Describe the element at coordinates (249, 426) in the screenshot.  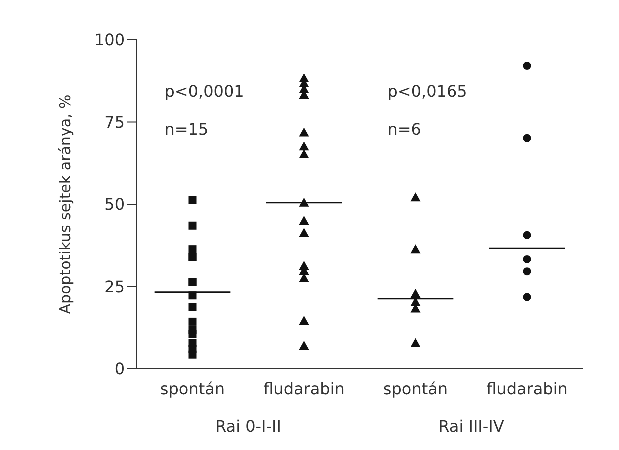
I see `x-axis-title: Rai 0-I-II` at that location.